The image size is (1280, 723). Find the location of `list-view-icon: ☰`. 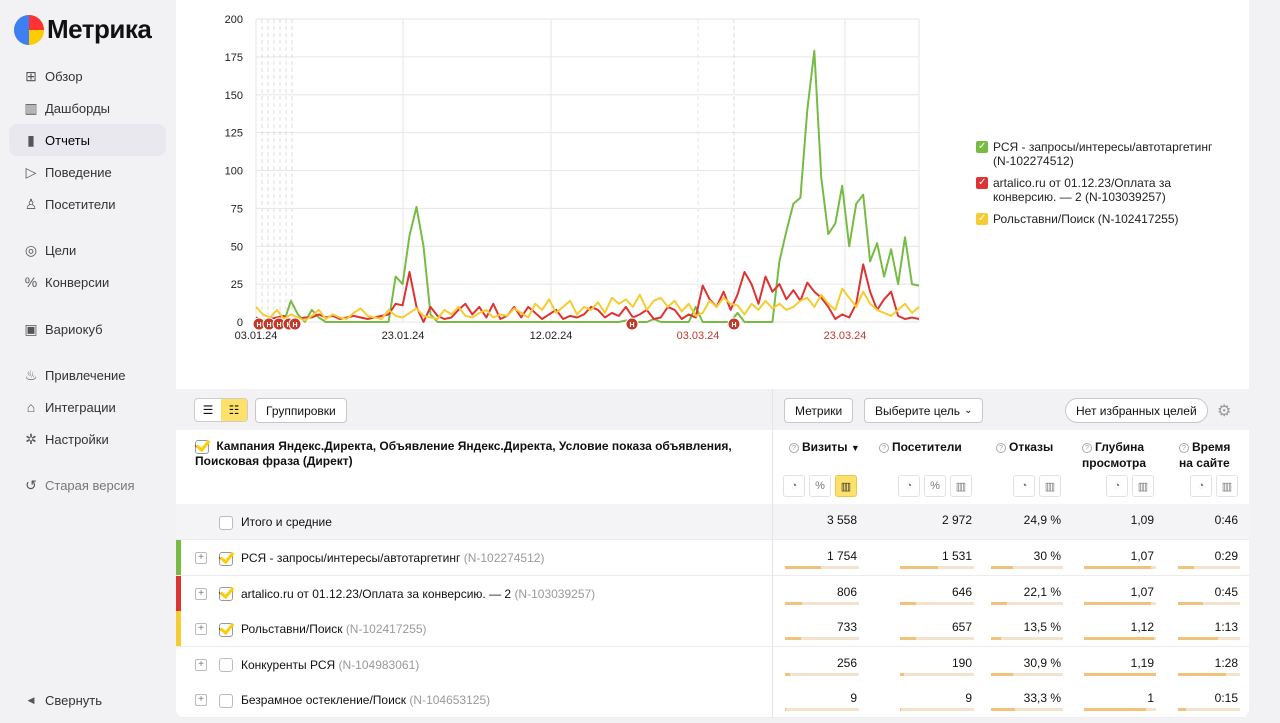

list-view-icon: ☰ is located at coordinates (208, 410).